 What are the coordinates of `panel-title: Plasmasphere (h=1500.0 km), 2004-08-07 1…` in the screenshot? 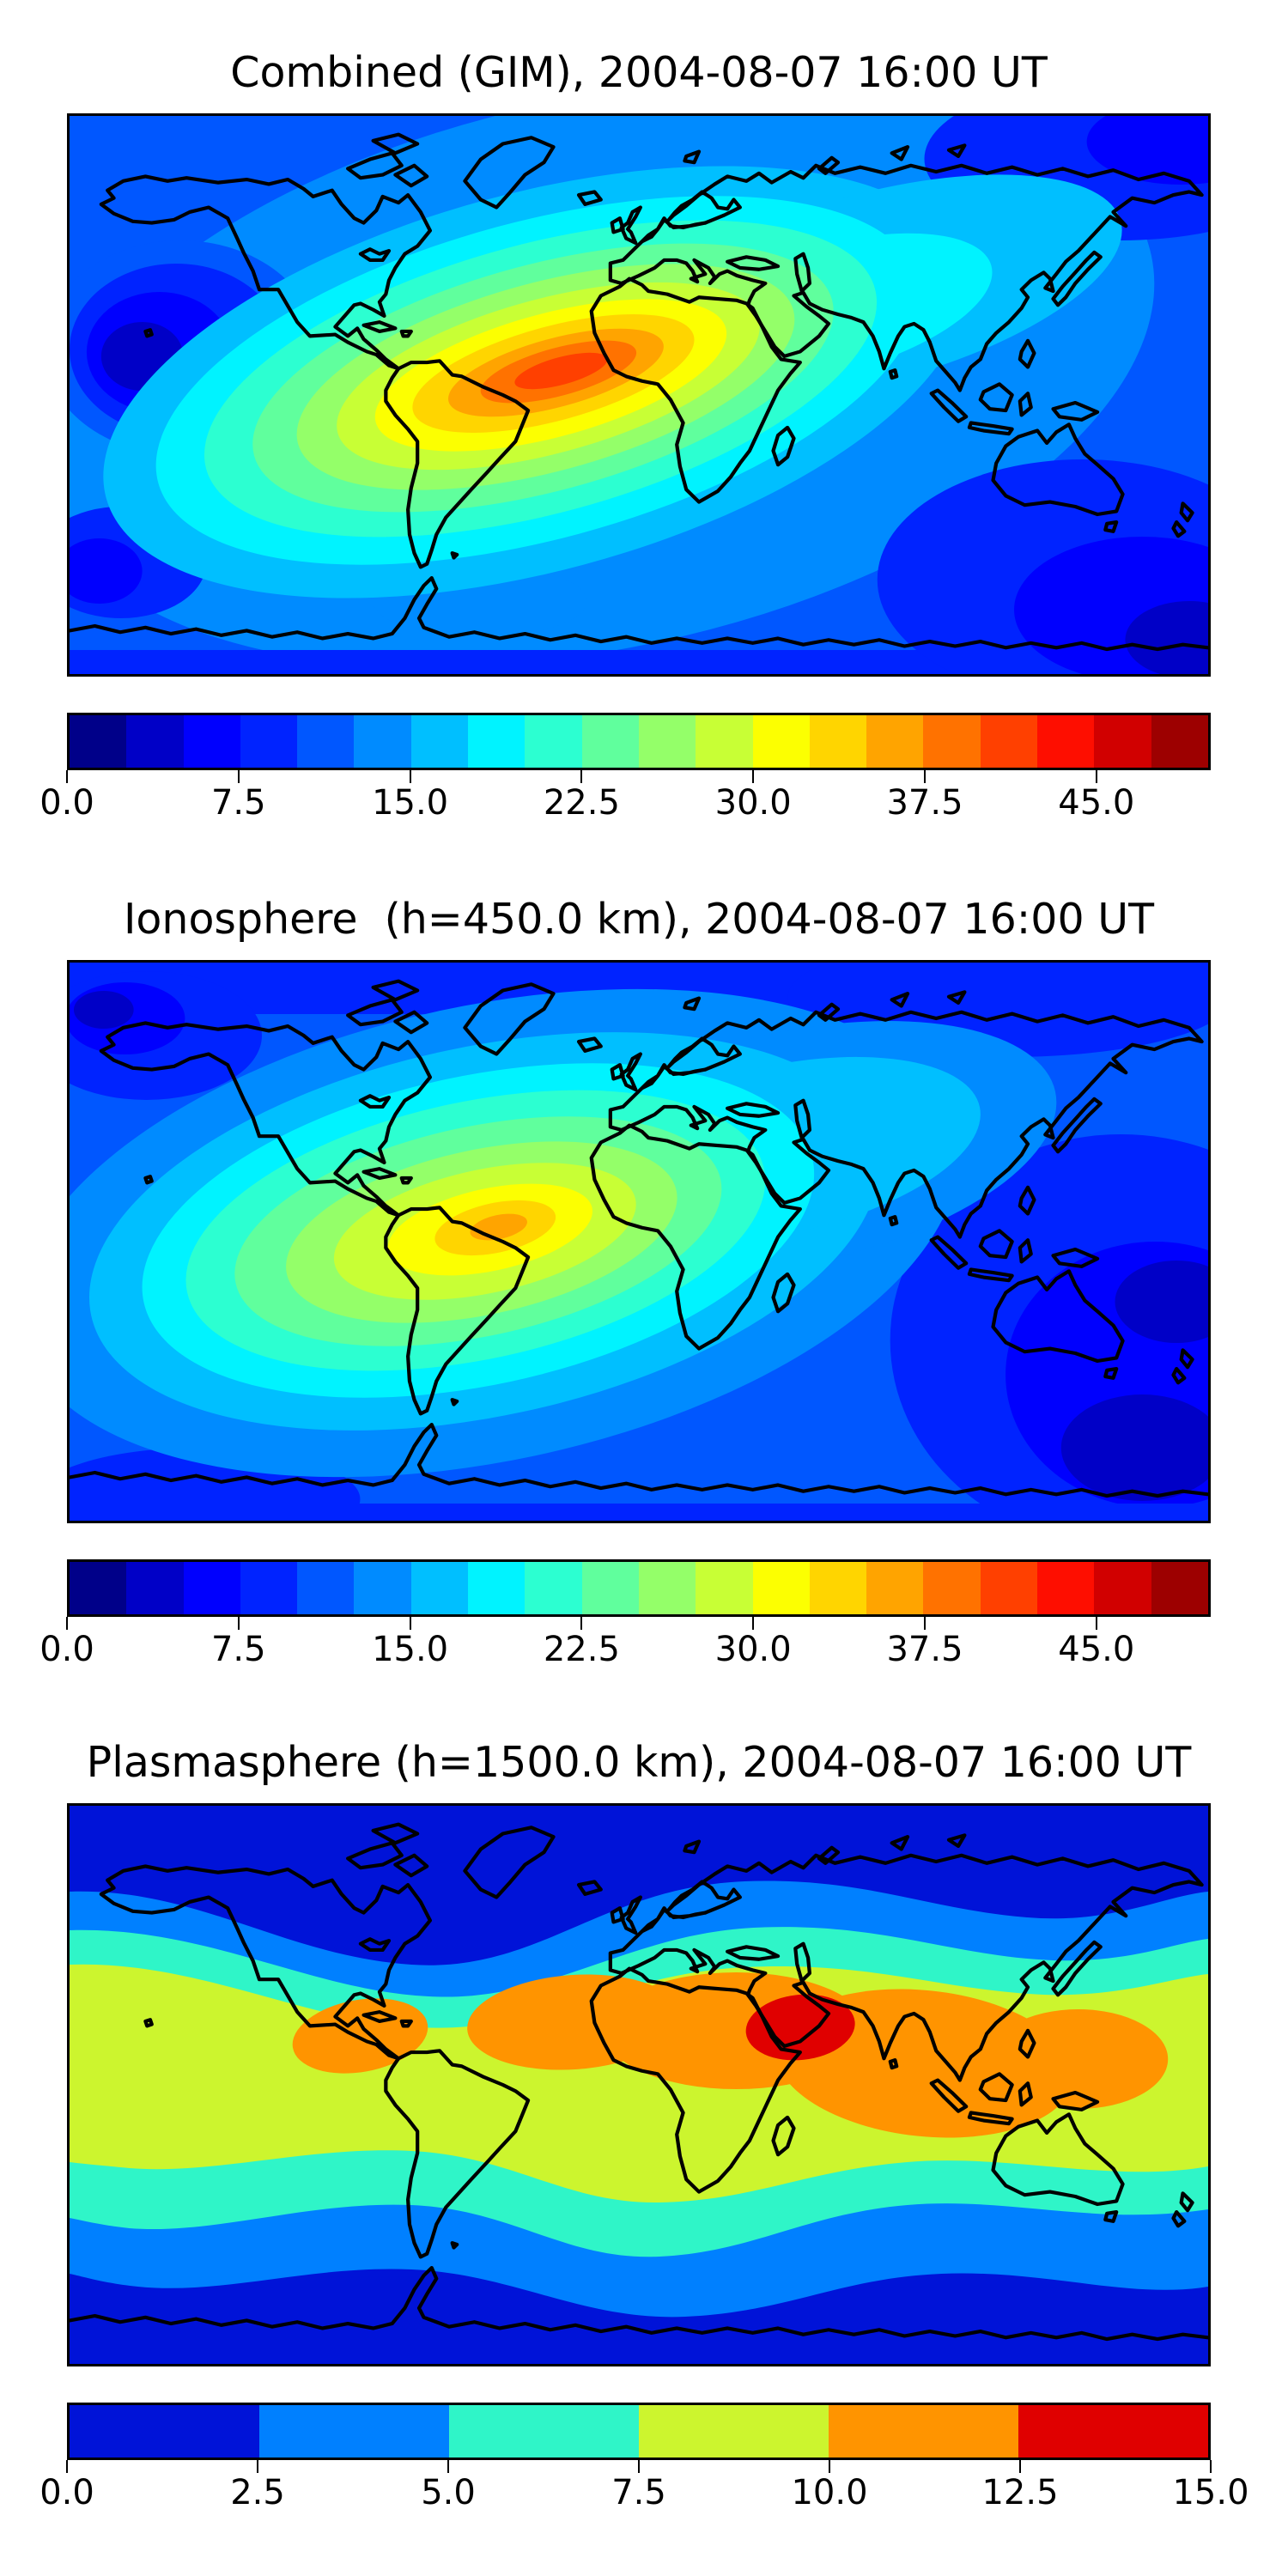 It's located at (639, 1762).